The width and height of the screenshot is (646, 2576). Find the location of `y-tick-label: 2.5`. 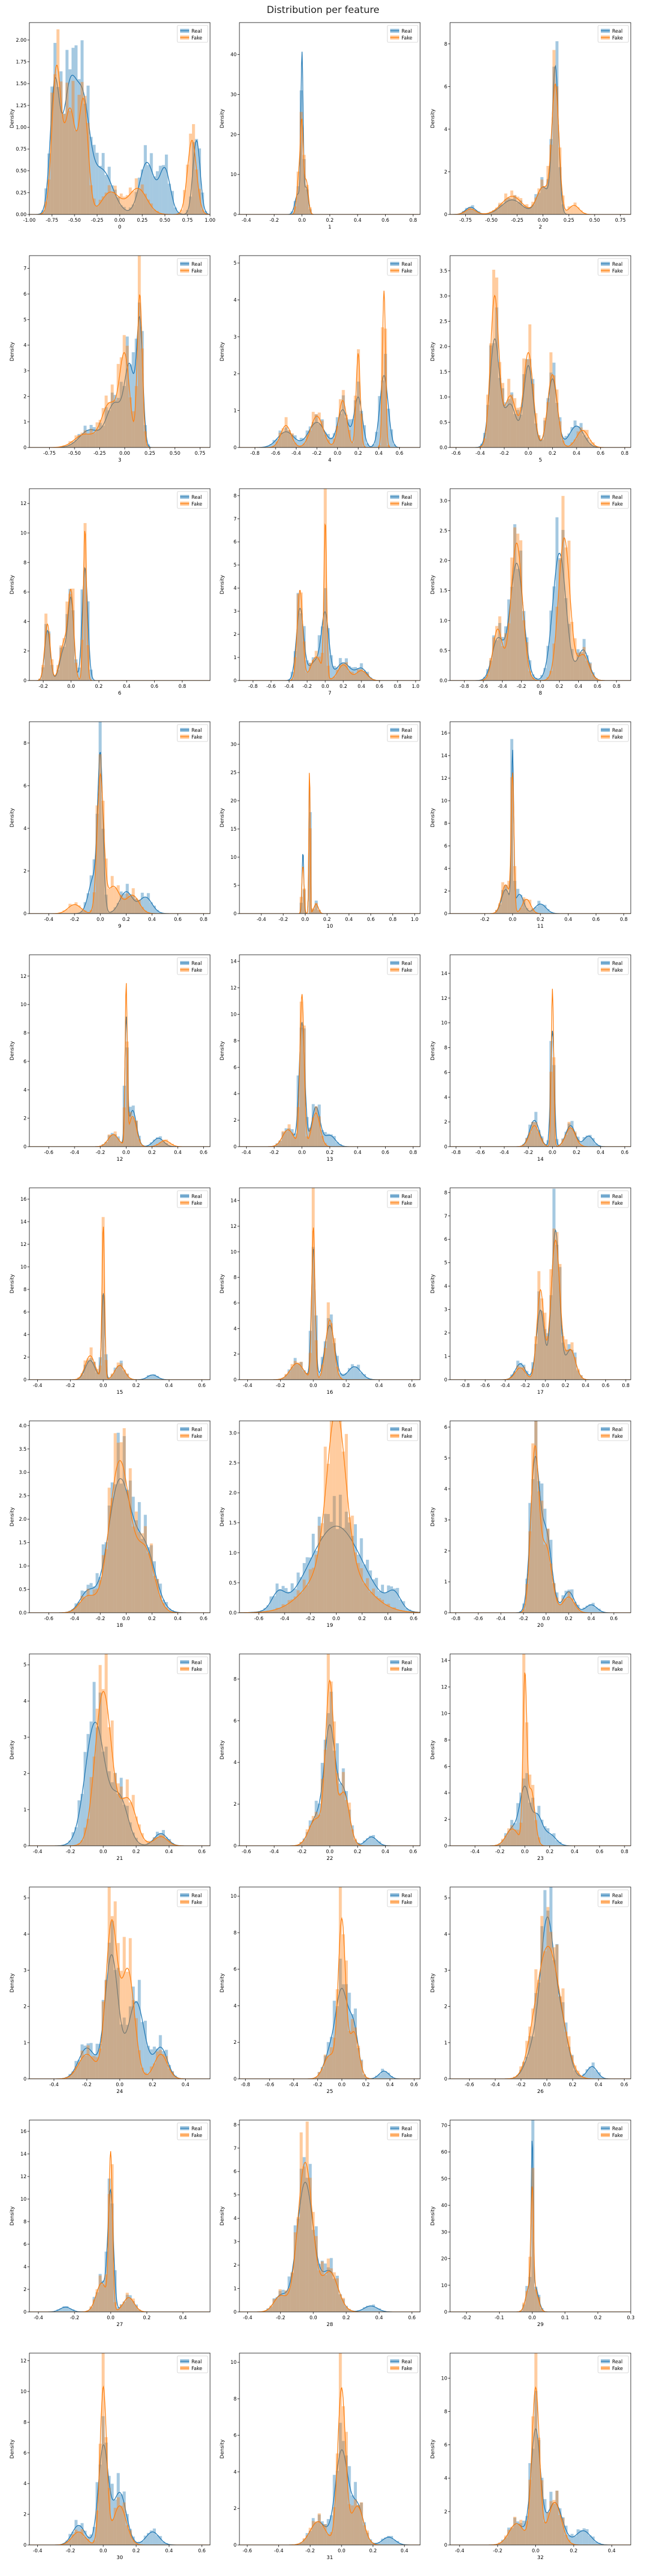

y-tick-label: 2.5 is located at coordinates (233, 1463).